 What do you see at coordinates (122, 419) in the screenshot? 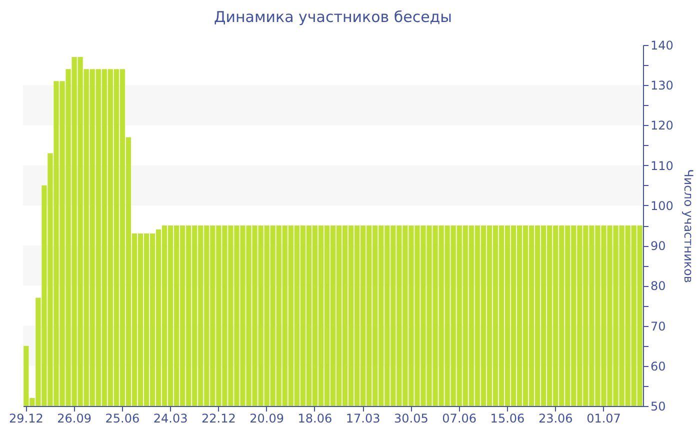
I see `x-tick-label: 25.06` at bounding box center [122, 419].